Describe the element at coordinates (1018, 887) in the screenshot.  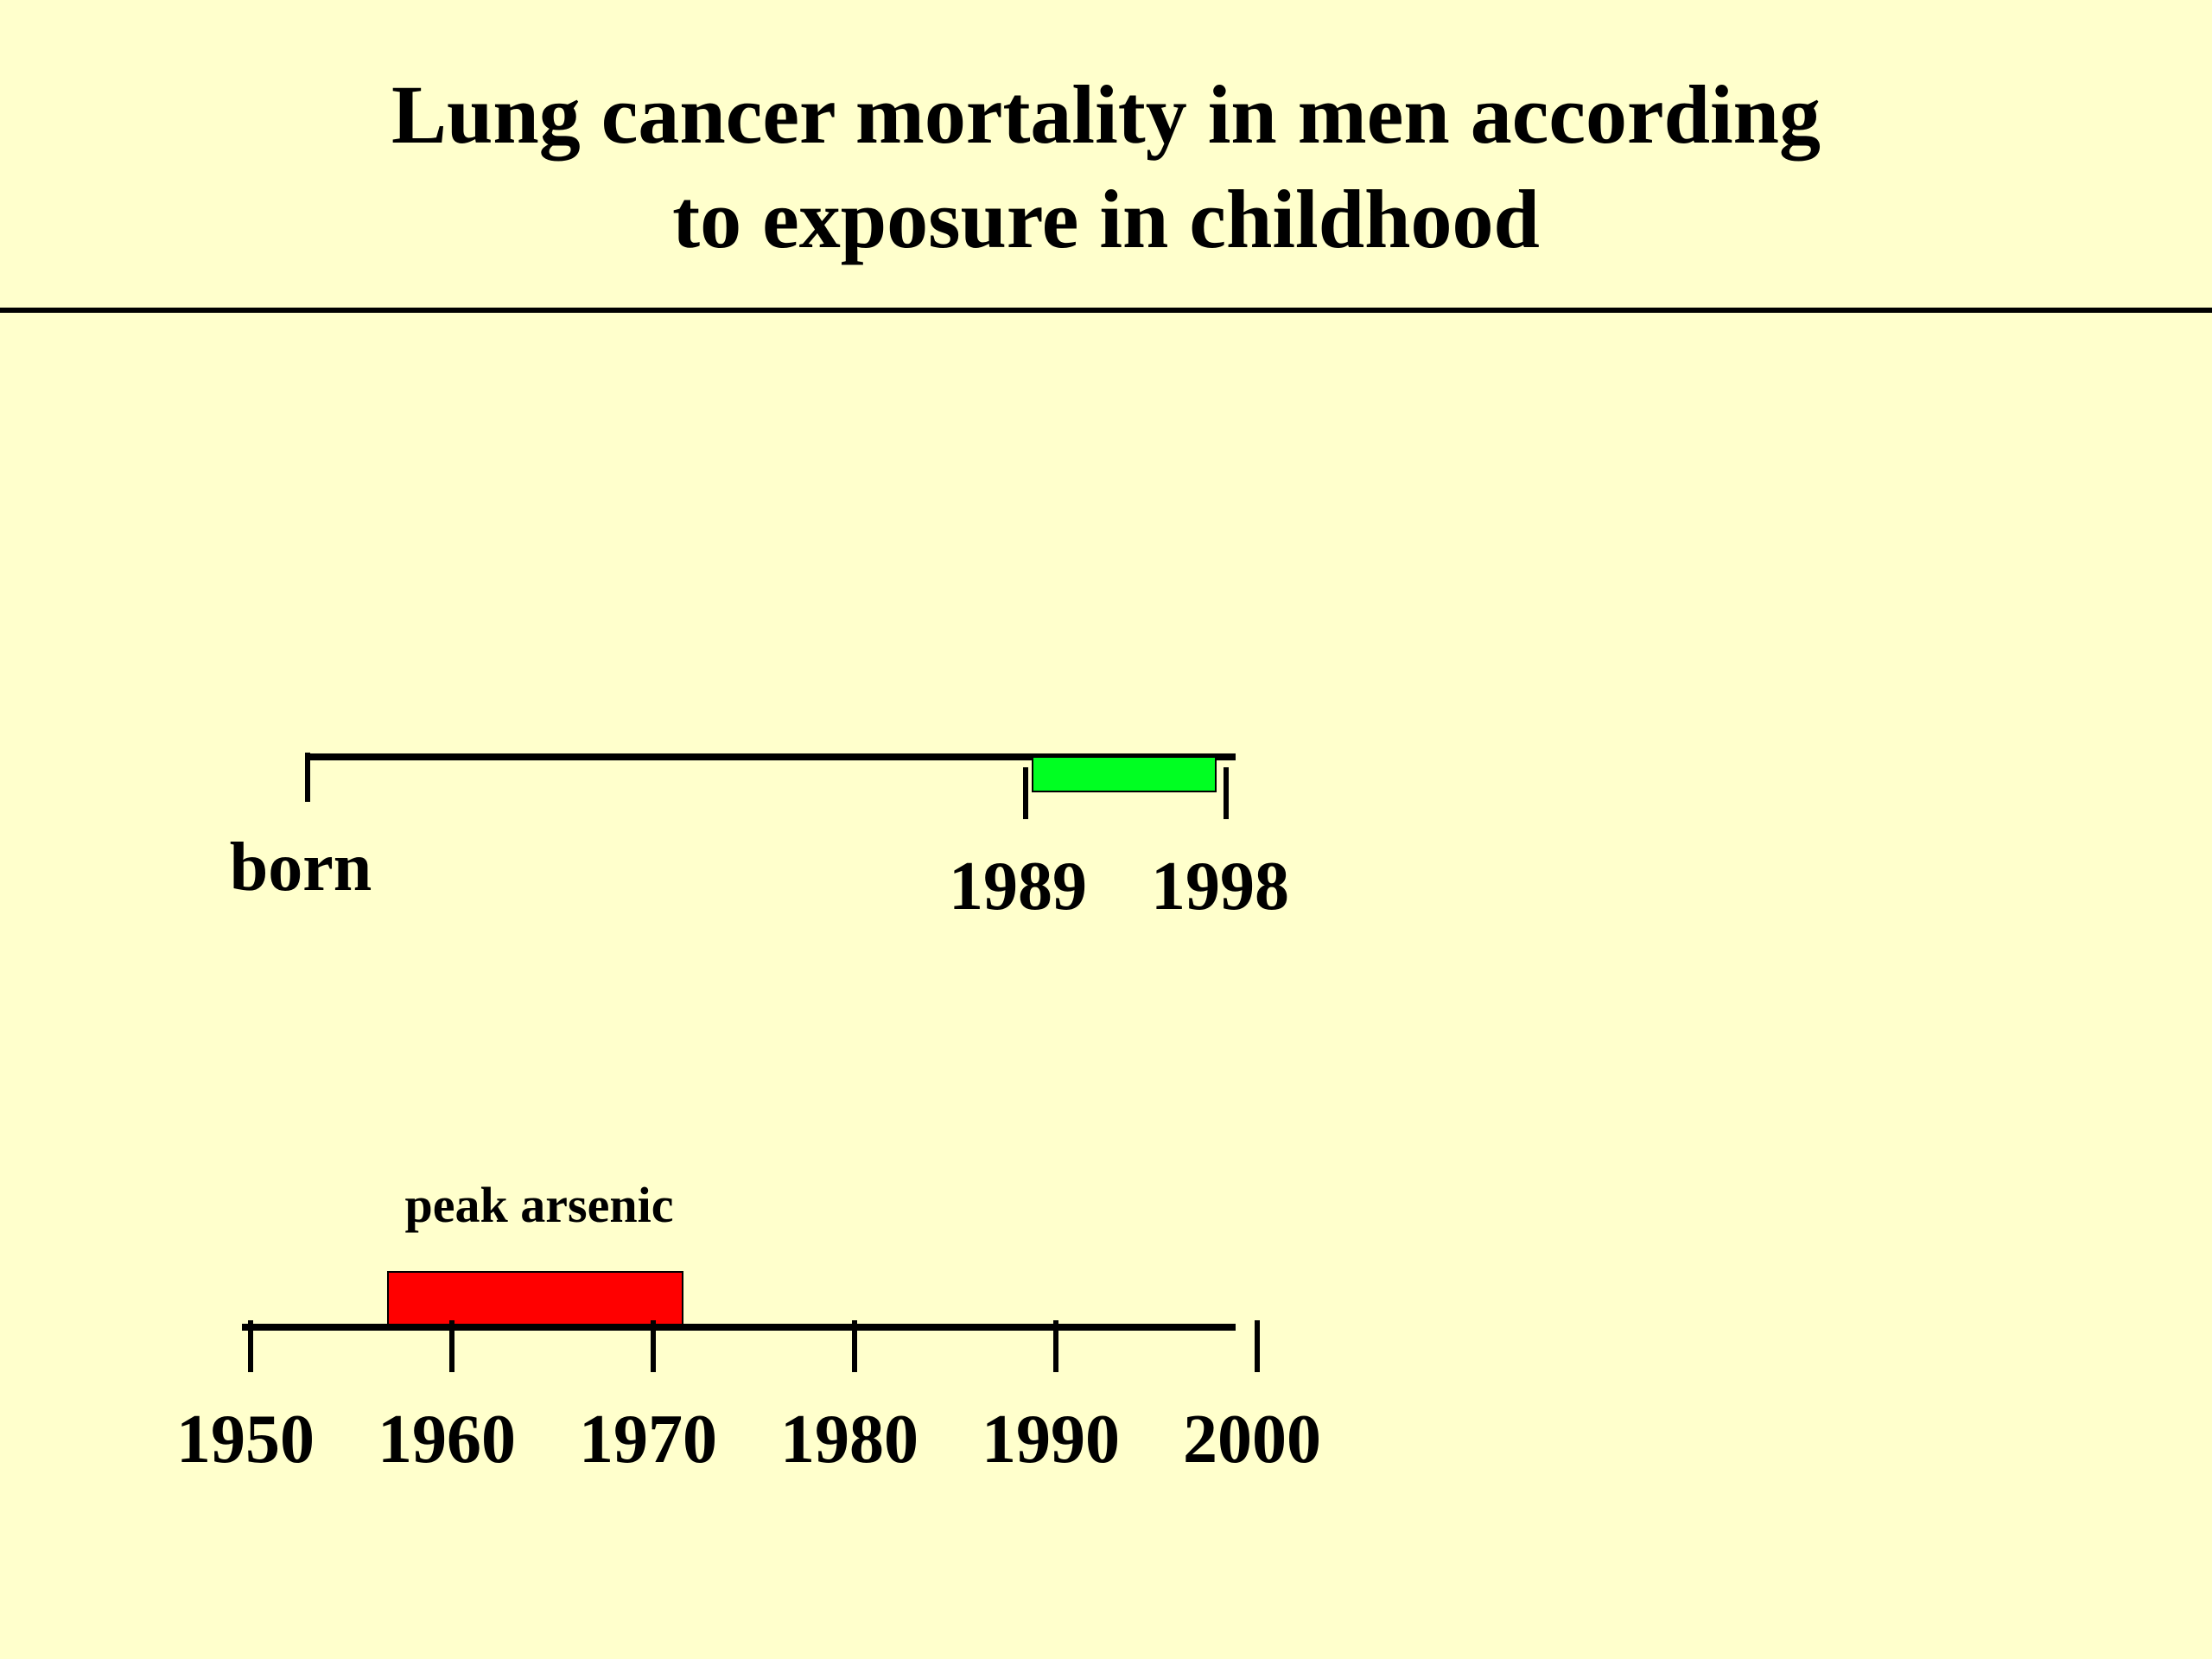
I see `year-1989-label: 1989` at that location.